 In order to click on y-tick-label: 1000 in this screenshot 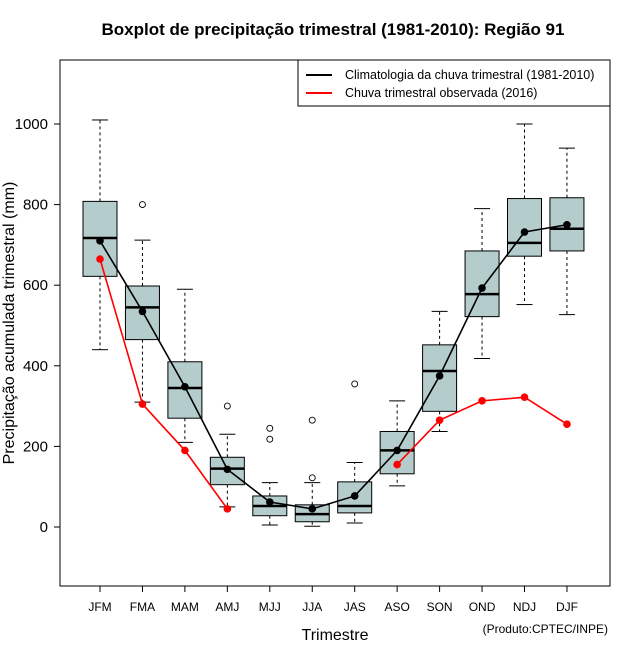, I will do `click(31, 124)`.